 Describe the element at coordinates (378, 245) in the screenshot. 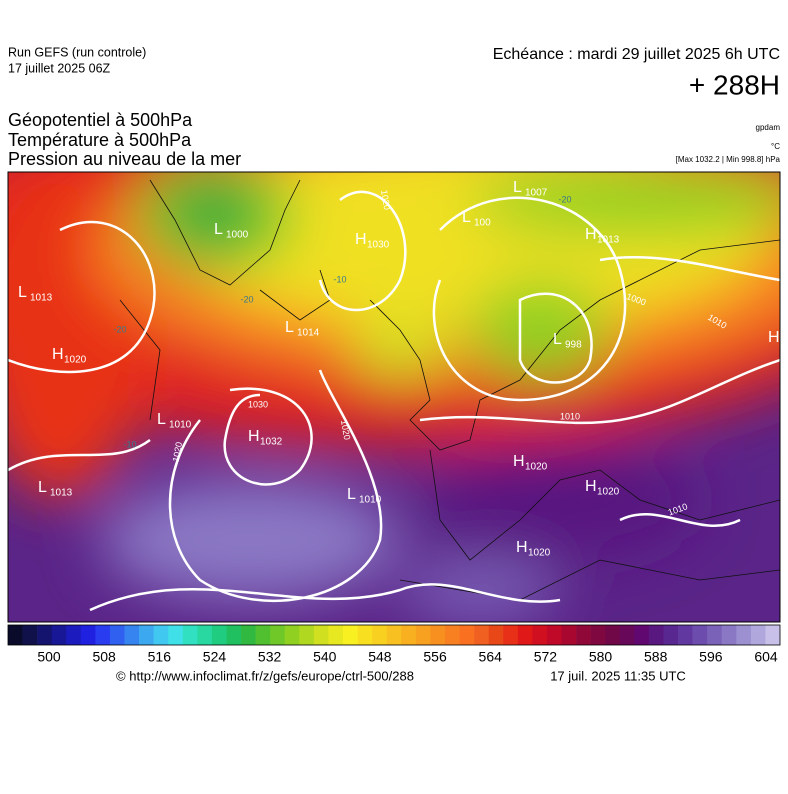

I see `pressure-center-value: 1030` at that location.